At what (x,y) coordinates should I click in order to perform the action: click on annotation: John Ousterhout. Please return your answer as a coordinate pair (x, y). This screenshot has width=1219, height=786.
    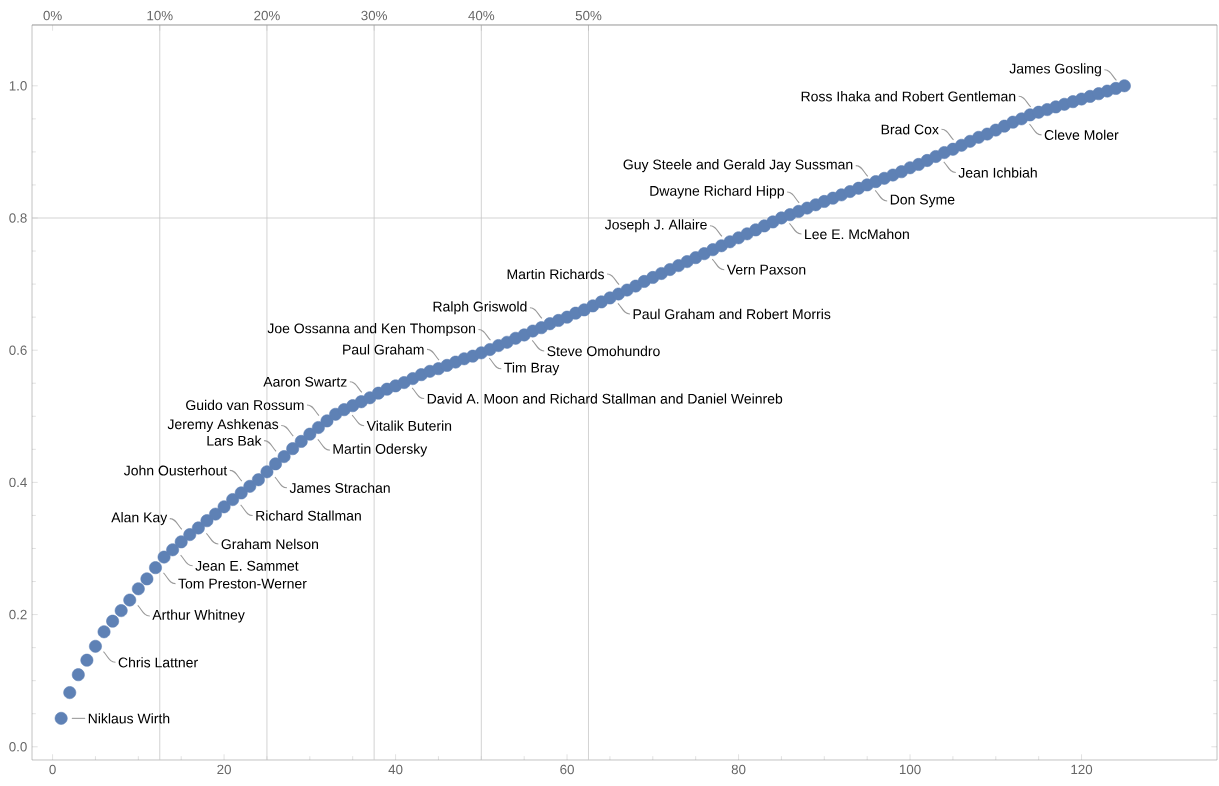
    Looking at the image, I should click on (175, 470).